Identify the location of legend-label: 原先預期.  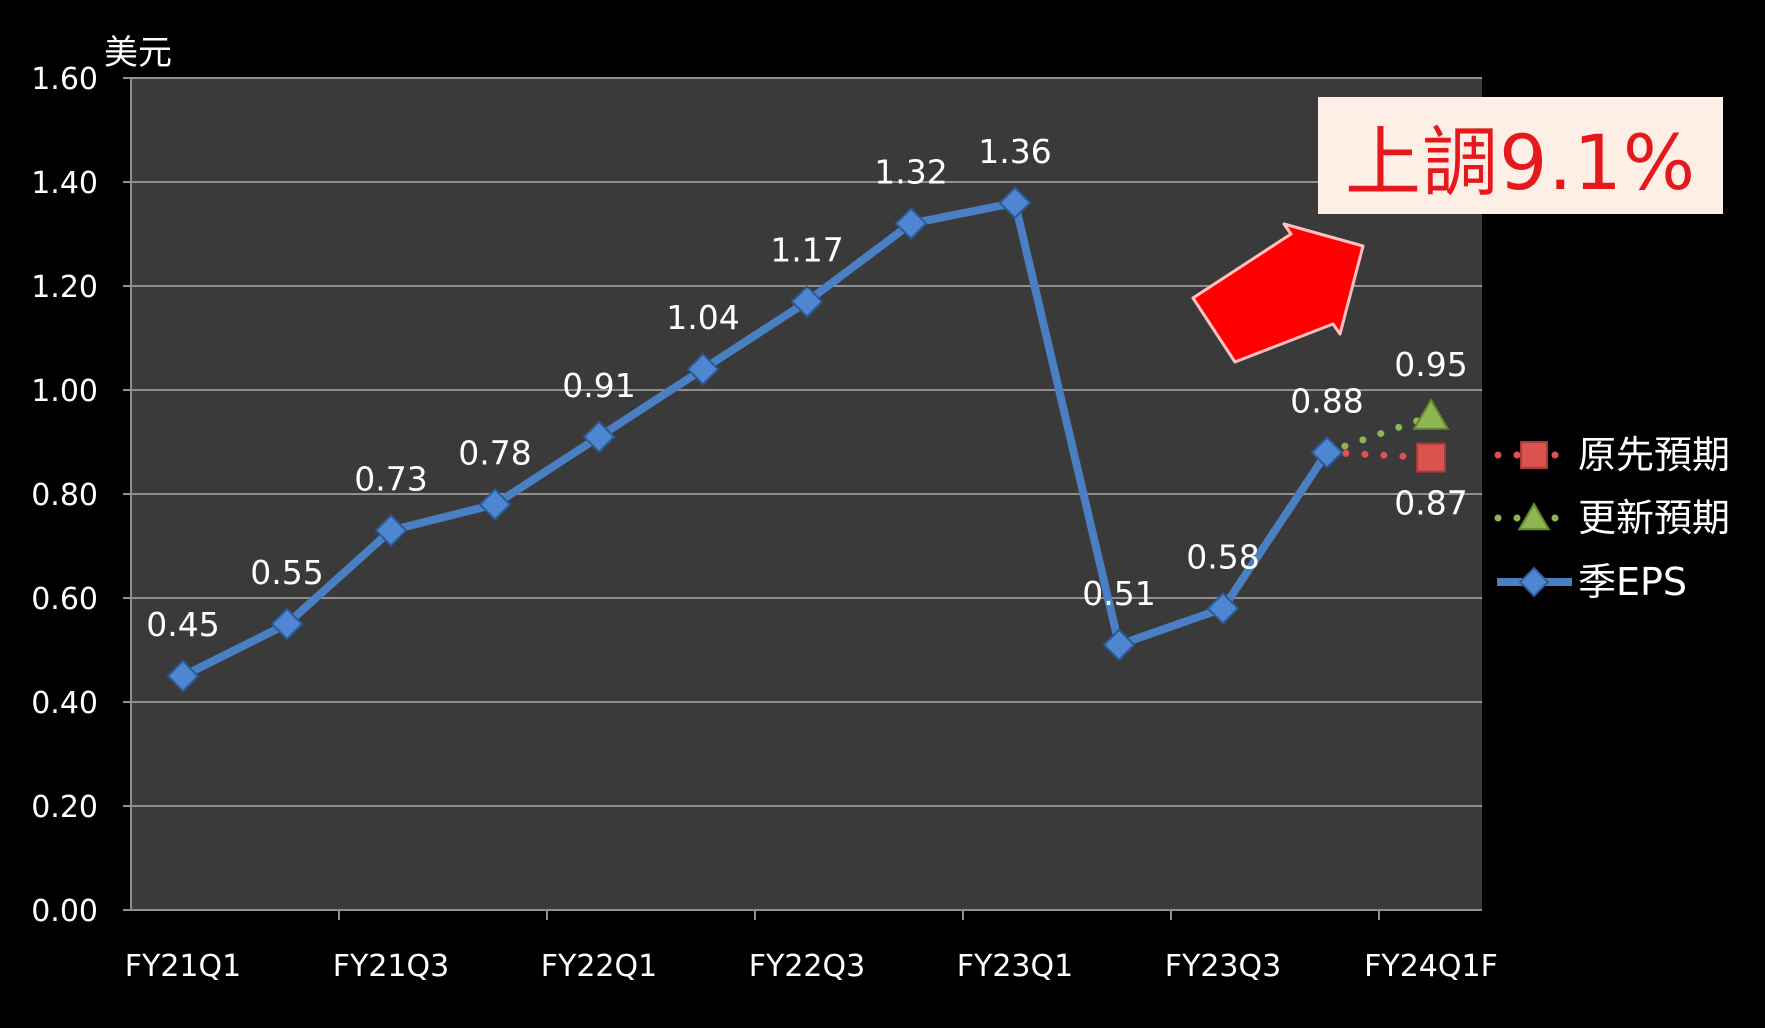
(1654, 455).